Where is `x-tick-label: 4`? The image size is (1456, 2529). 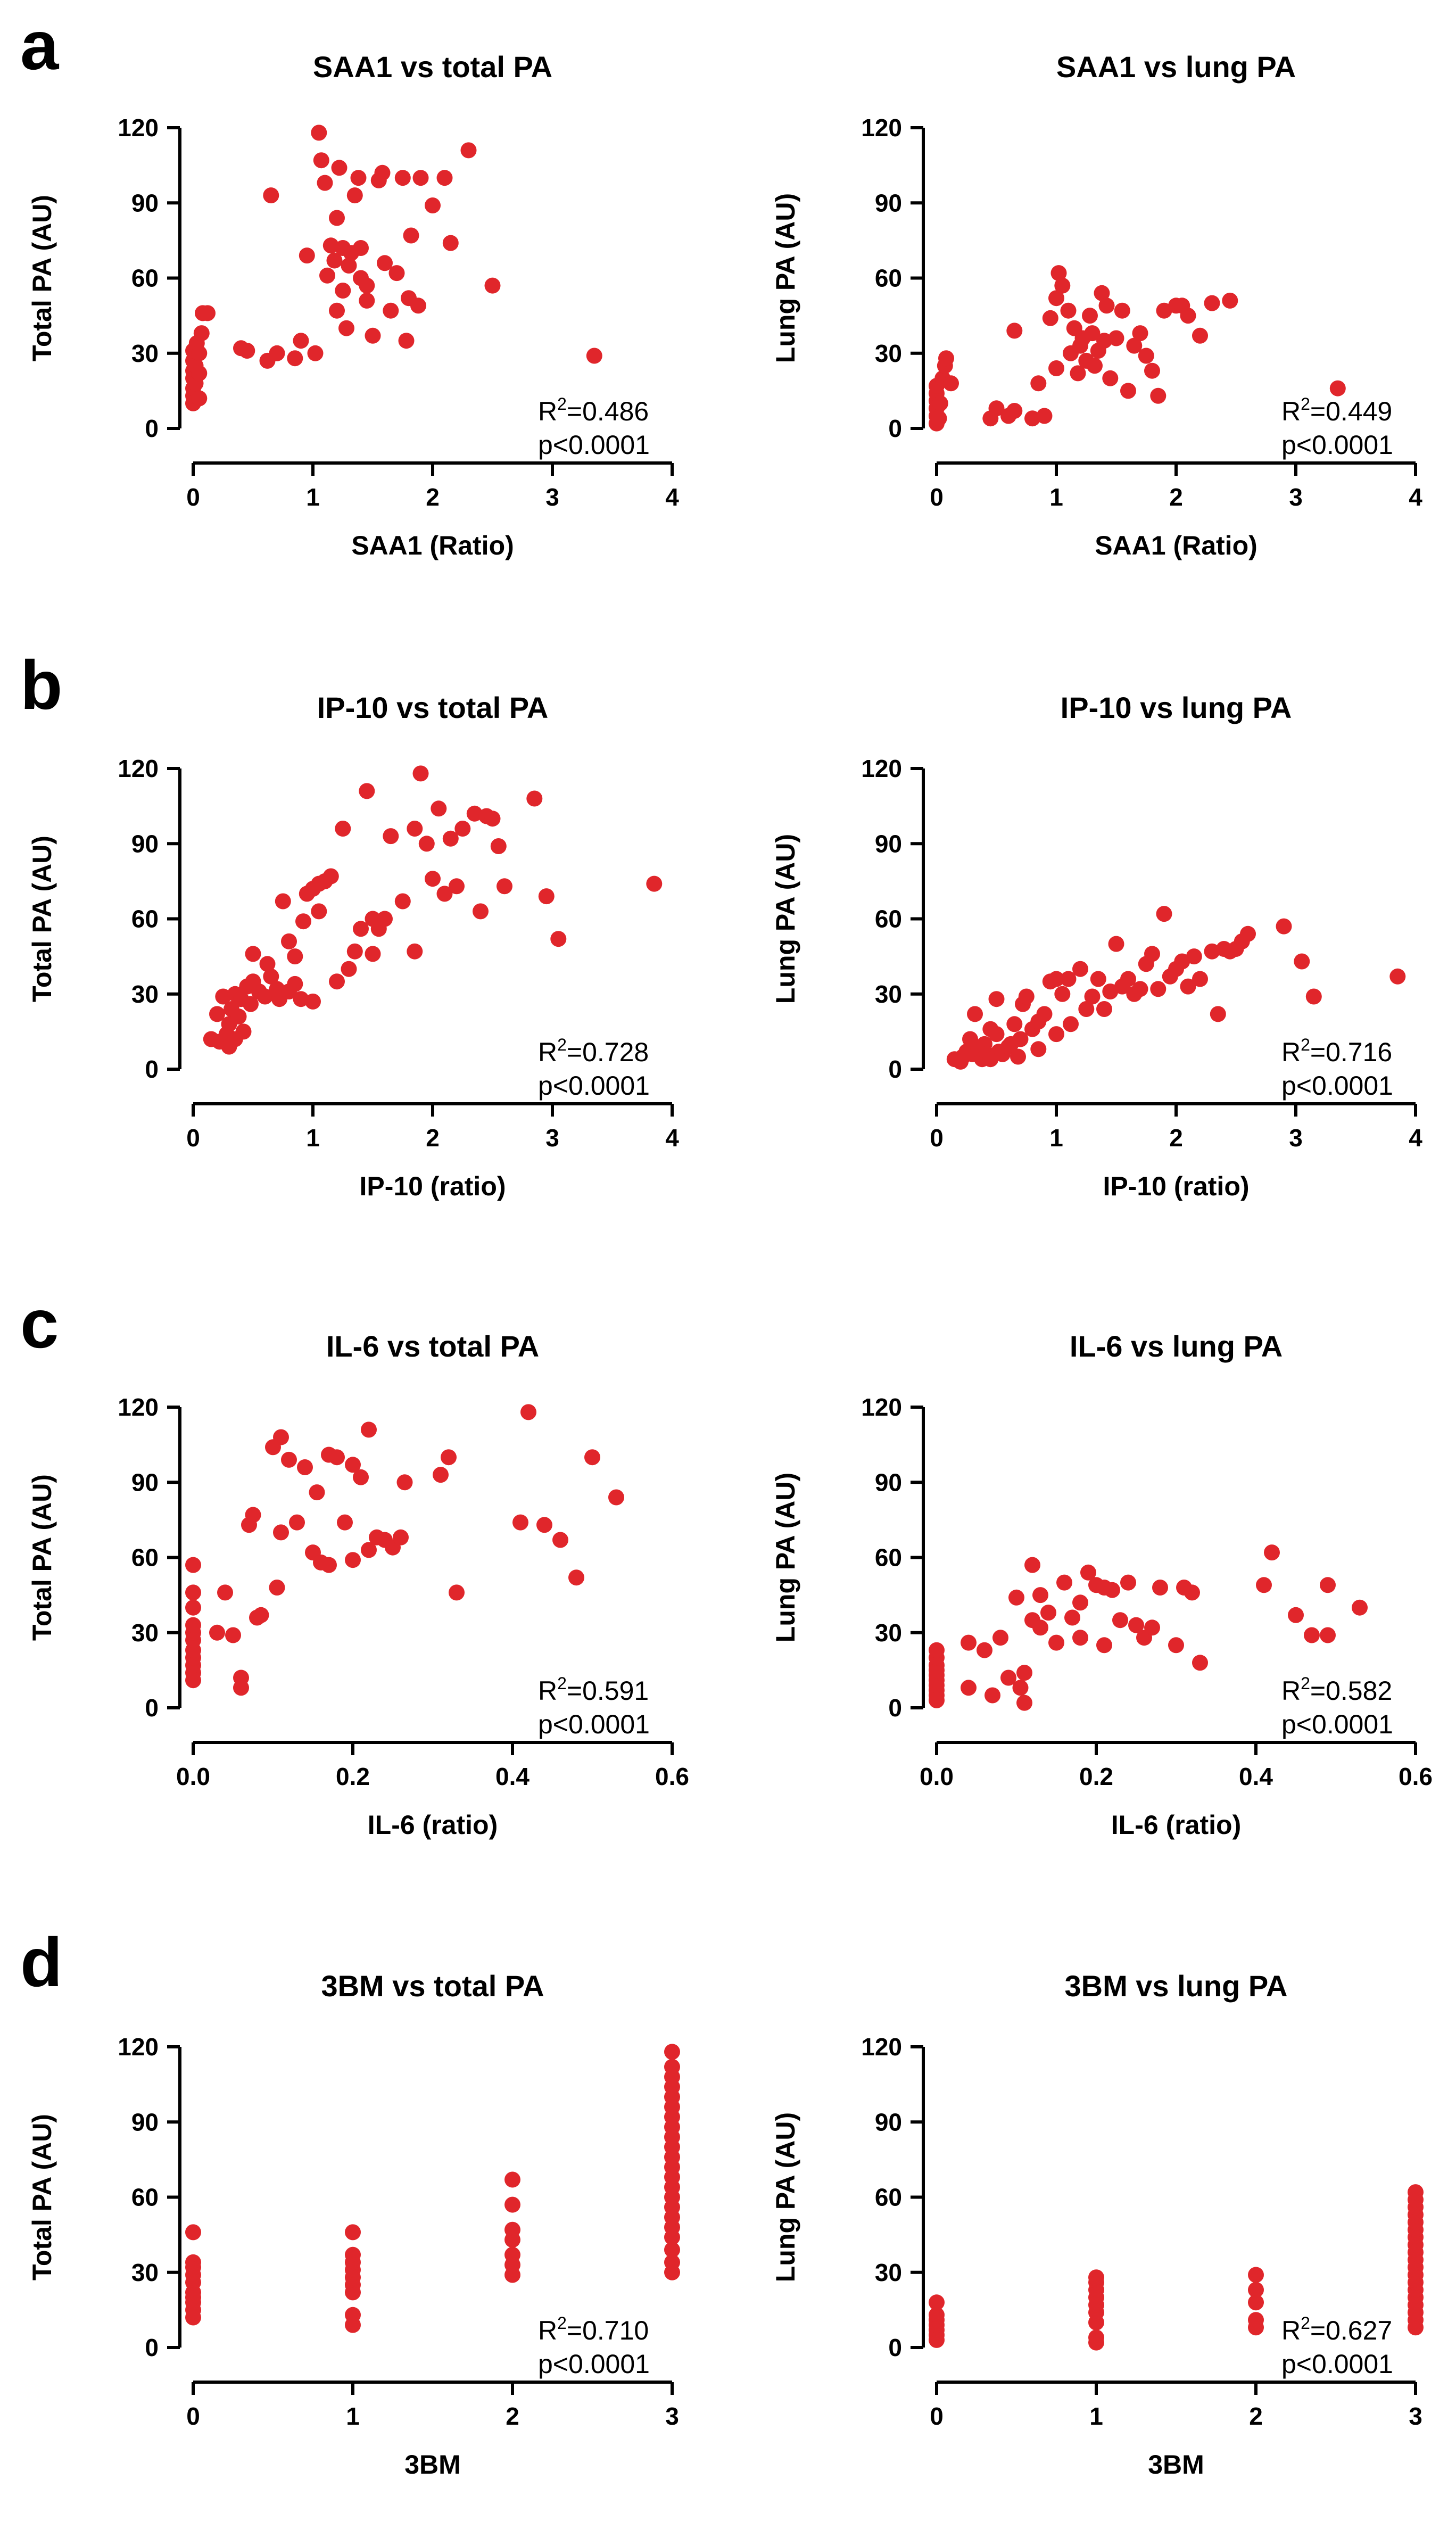 x-tick-label: 4 is located at coordinates (672, 1138).